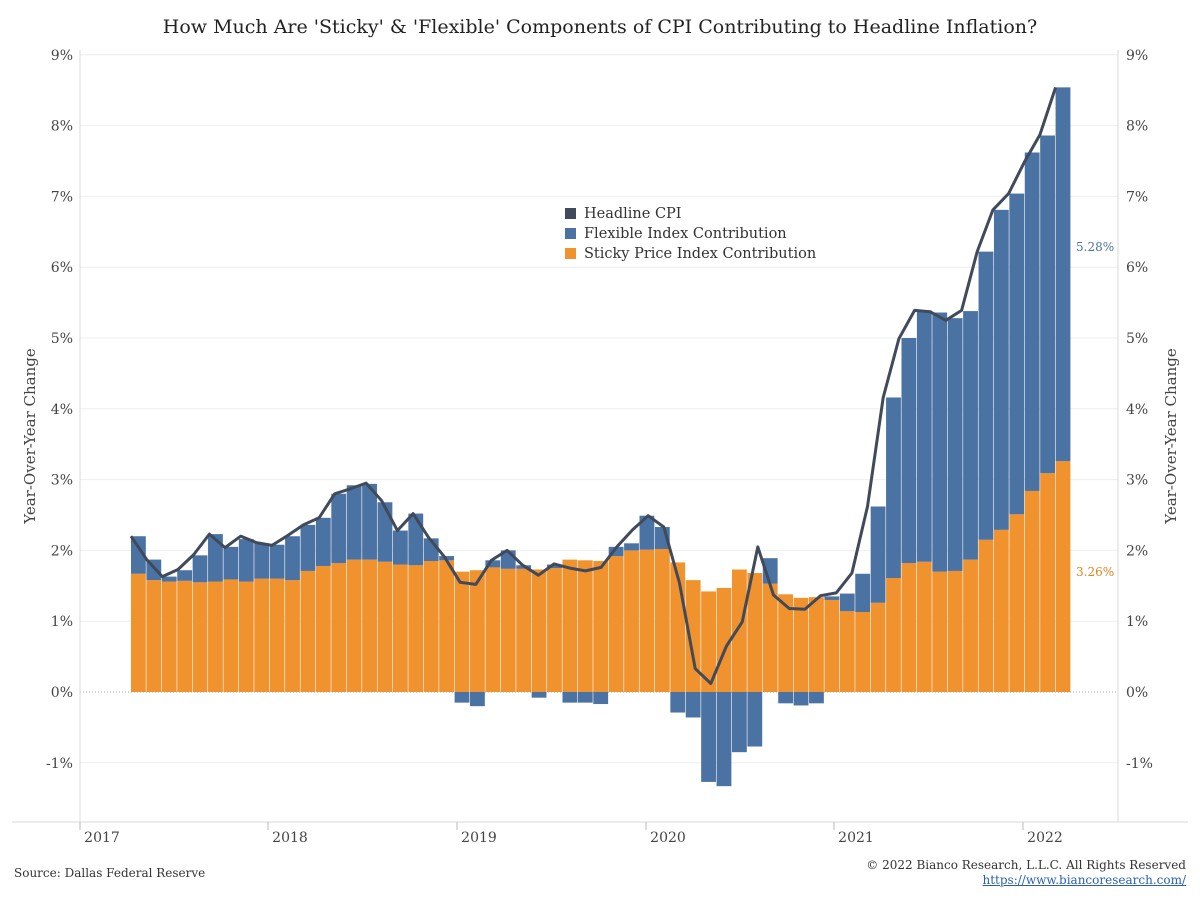 Image resolution: width=1200 pixels, height=900 pixels. I want to click on y-tick-label-left: 0%, so click(62, 693).